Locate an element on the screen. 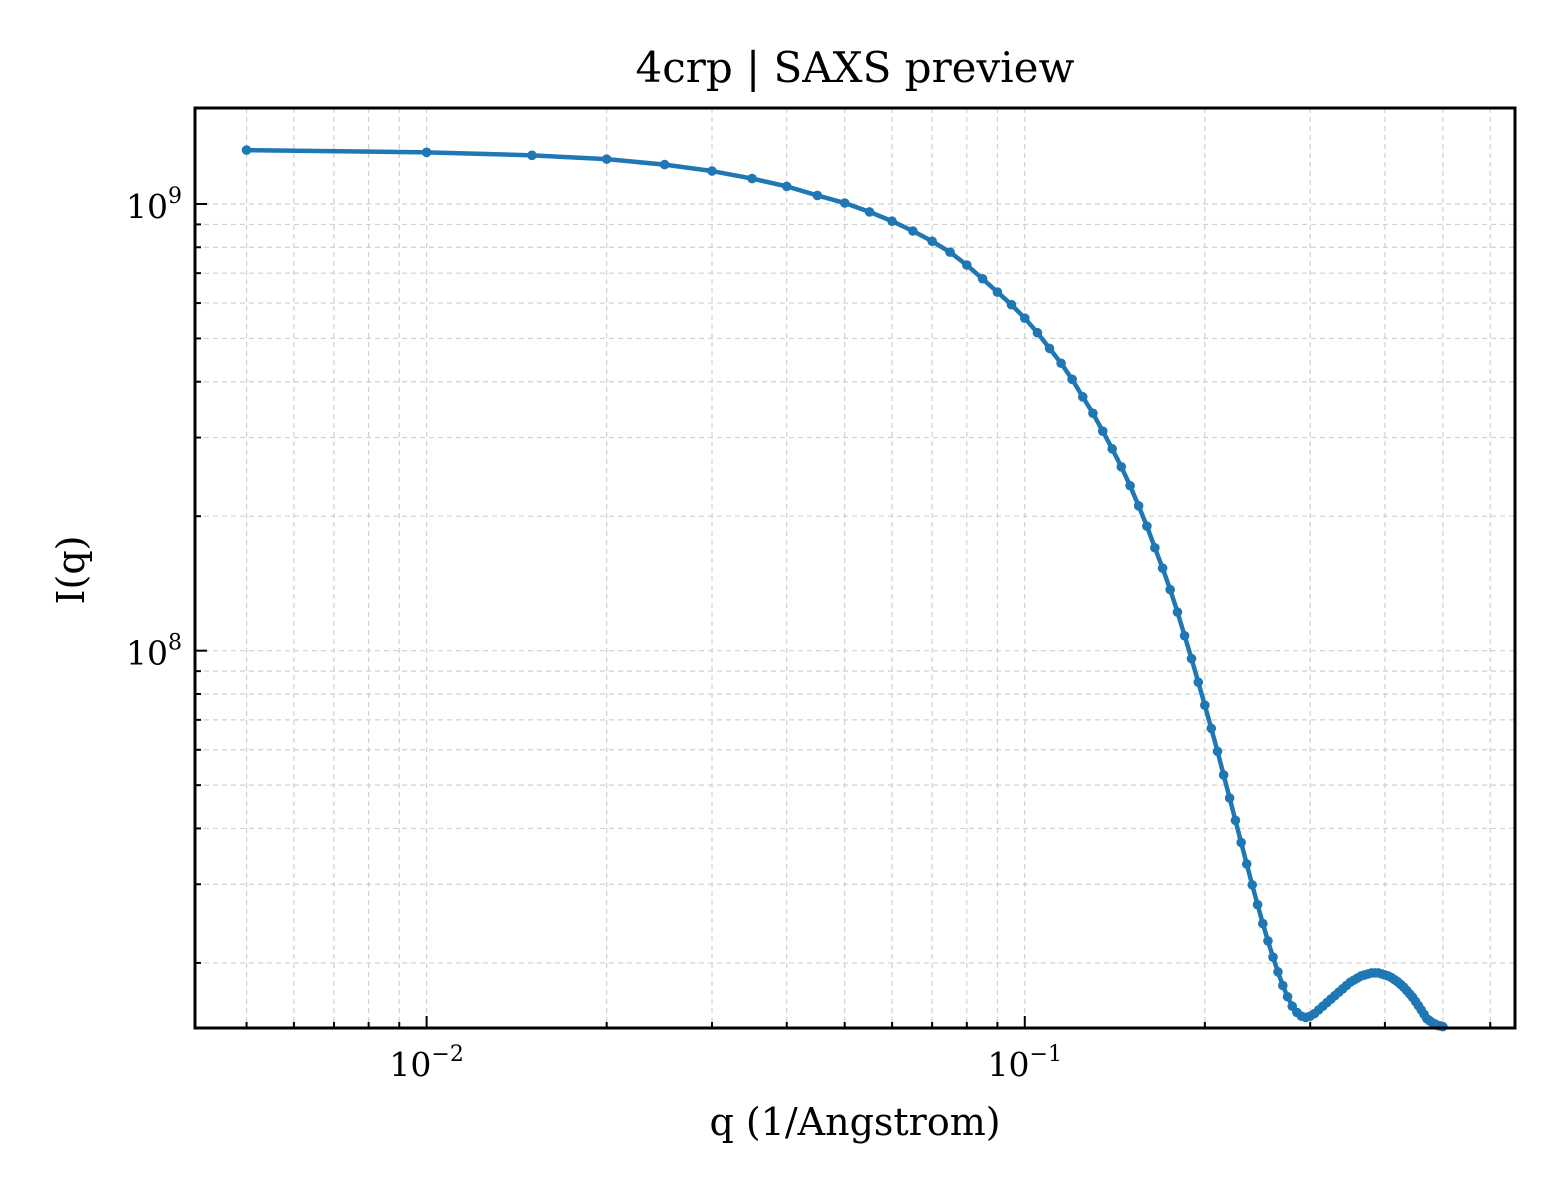 The height and width of the screenshot is (1200, 1560). x-tick-label: 10⁻² is located at coordinates (426, 1063).